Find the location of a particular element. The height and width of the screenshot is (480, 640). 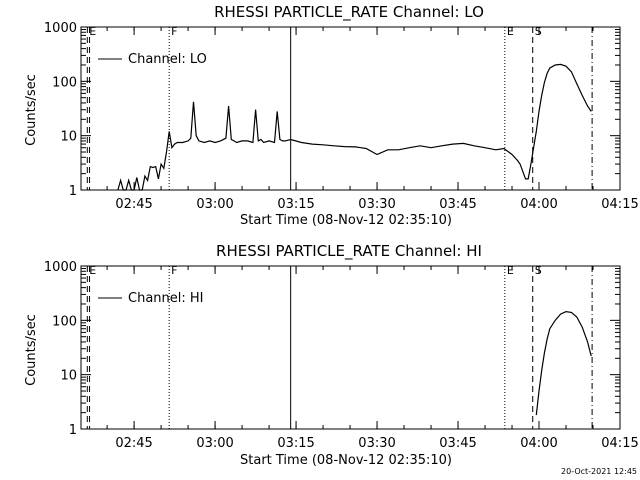

chart-title: RHESSI PARTICLE_RATE Channel: LO is located at coordinates (349, 12).